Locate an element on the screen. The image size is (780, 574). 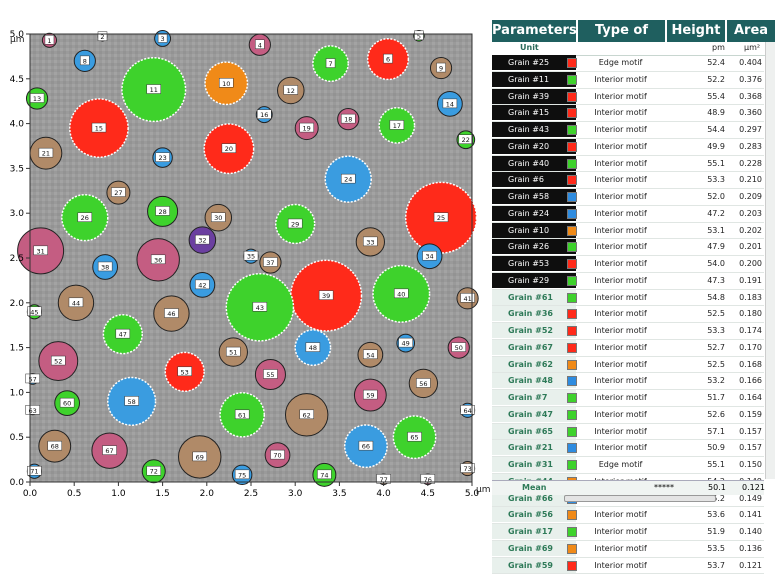
grain-69: 69 is located at coordinates (200, 457).